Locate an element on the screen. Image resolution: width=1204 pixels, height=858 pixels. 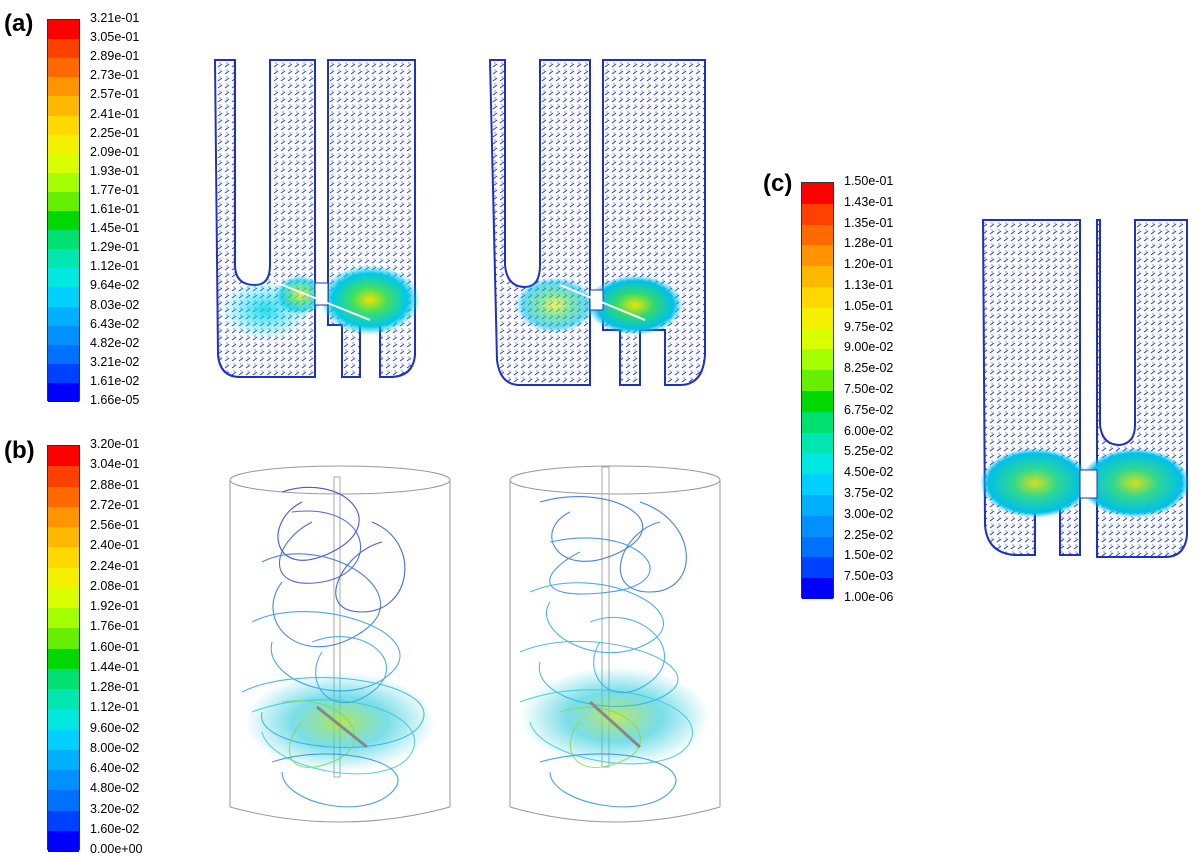
legend-tick-label: 7.50e-03 is located at coordinates (869, 576).